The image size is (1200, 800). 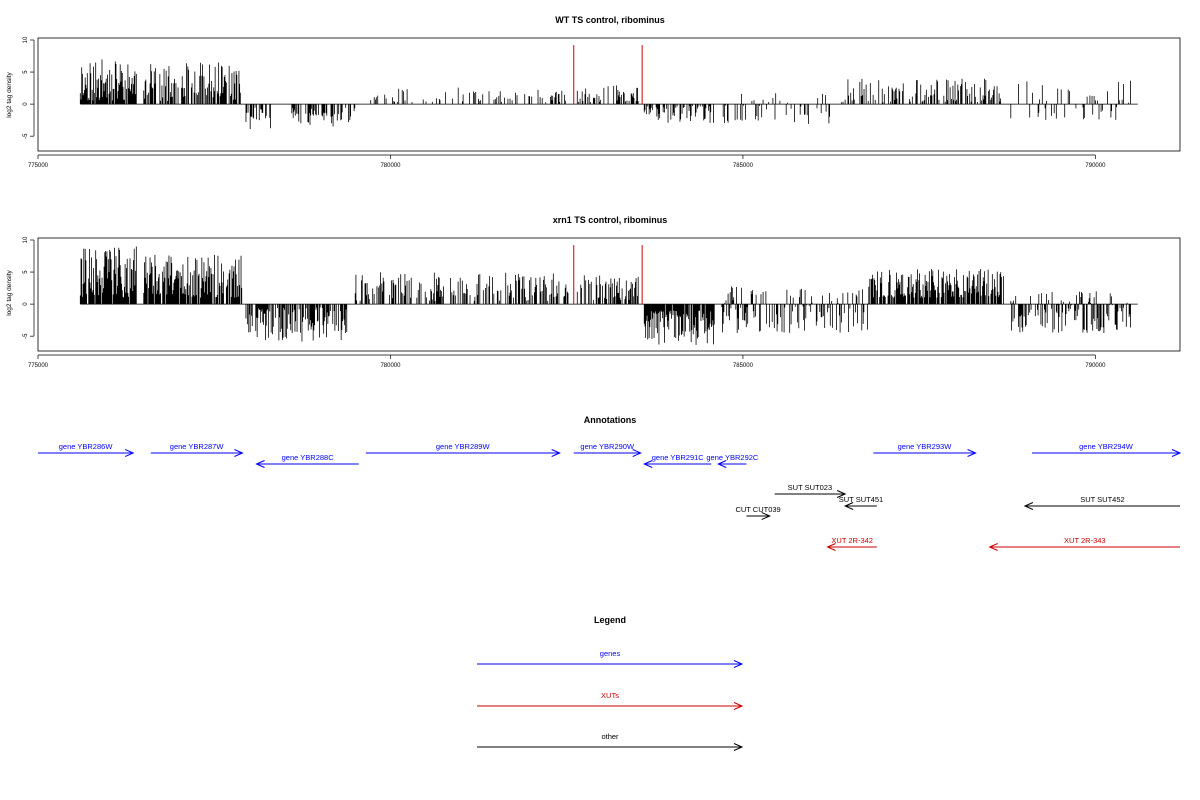 What do you see at coordinates (38, 366) in the screenshot?
I see `xrn1-x-tick-label: 775000` at bounding box center [38, 366].